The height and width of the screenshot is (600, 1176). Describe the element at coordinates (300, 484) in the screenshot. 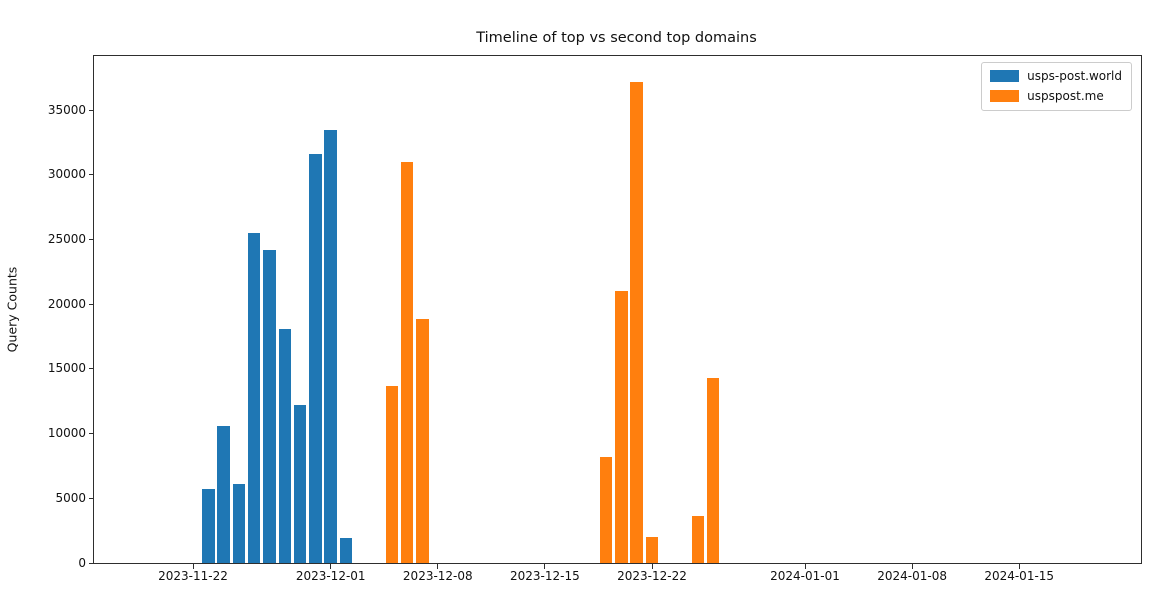

I see `bar-usps-post.world-2023-11-29` at that location.